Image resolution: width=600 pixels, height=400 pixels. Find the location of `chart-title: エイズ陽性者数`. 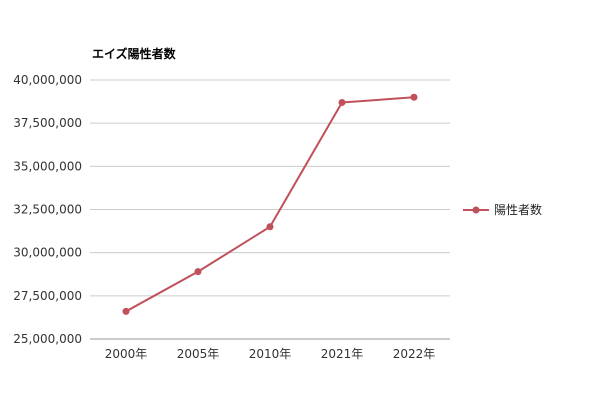

chart-title: エイズ陽性者数 is located at coordinates (134, 53).